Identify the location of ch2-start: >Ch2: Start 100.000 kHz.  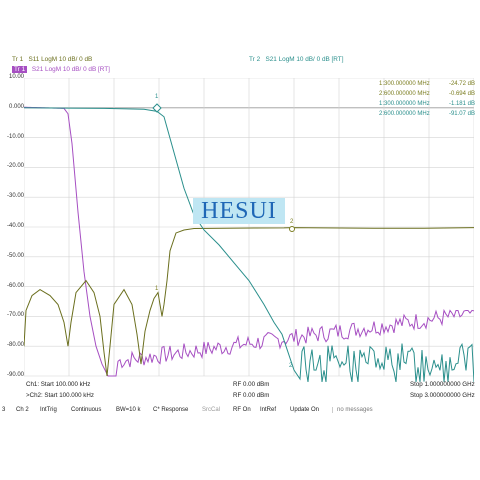
(60, 395).